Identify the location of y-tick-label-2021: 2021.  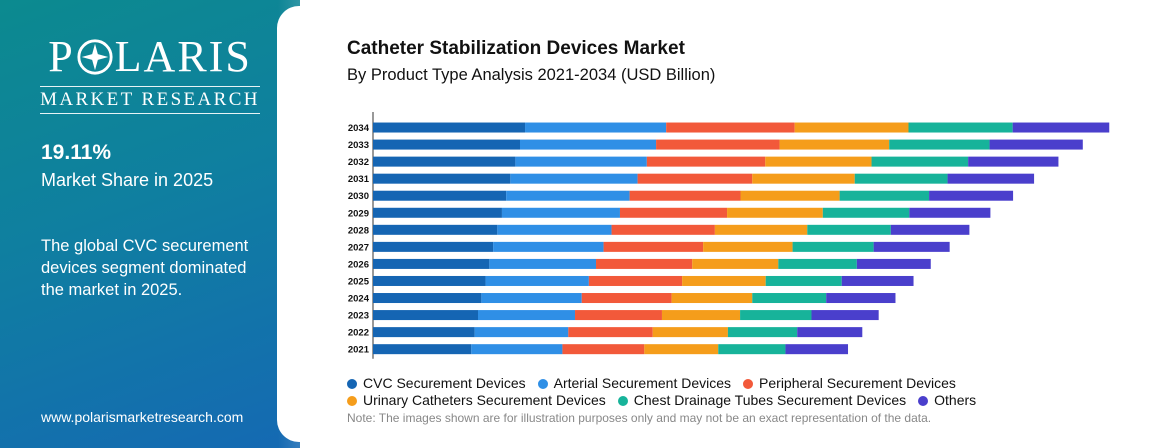
(359, 350).